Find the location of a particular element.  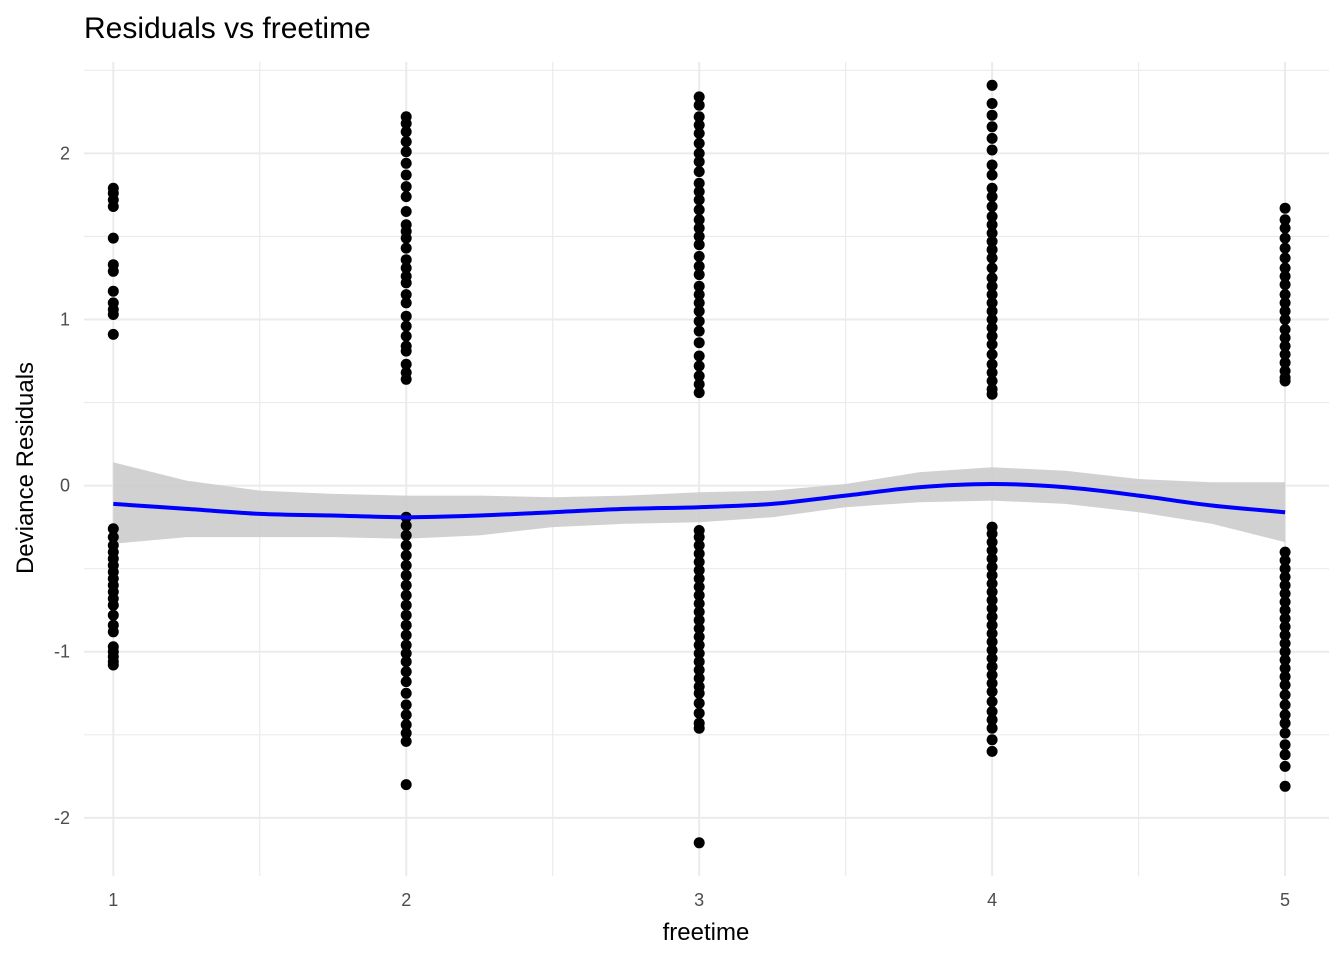

y-tick-labels: -2 -1 0 1 2 is located at coordinates (62, 485).